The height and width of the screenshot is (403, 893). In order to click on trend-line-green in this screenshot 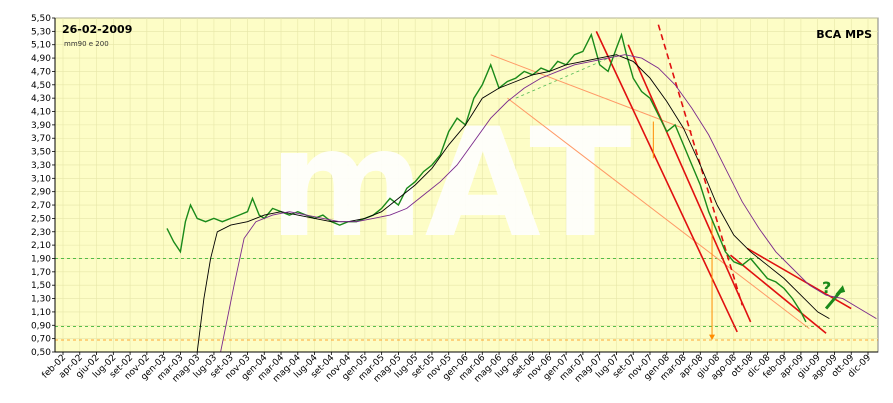, I will do `click(566, 76)`.